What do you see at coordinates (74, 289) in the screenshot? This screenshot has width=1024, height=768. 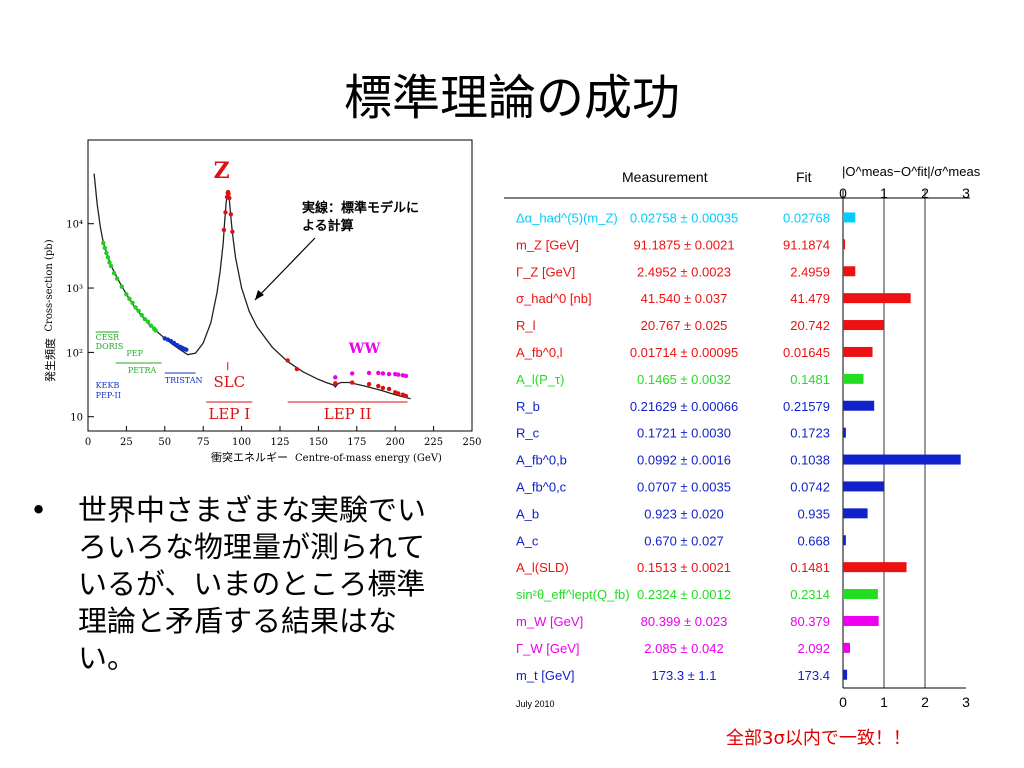 I see `y-tick-label: 10³` at bounding box center [74, 289].